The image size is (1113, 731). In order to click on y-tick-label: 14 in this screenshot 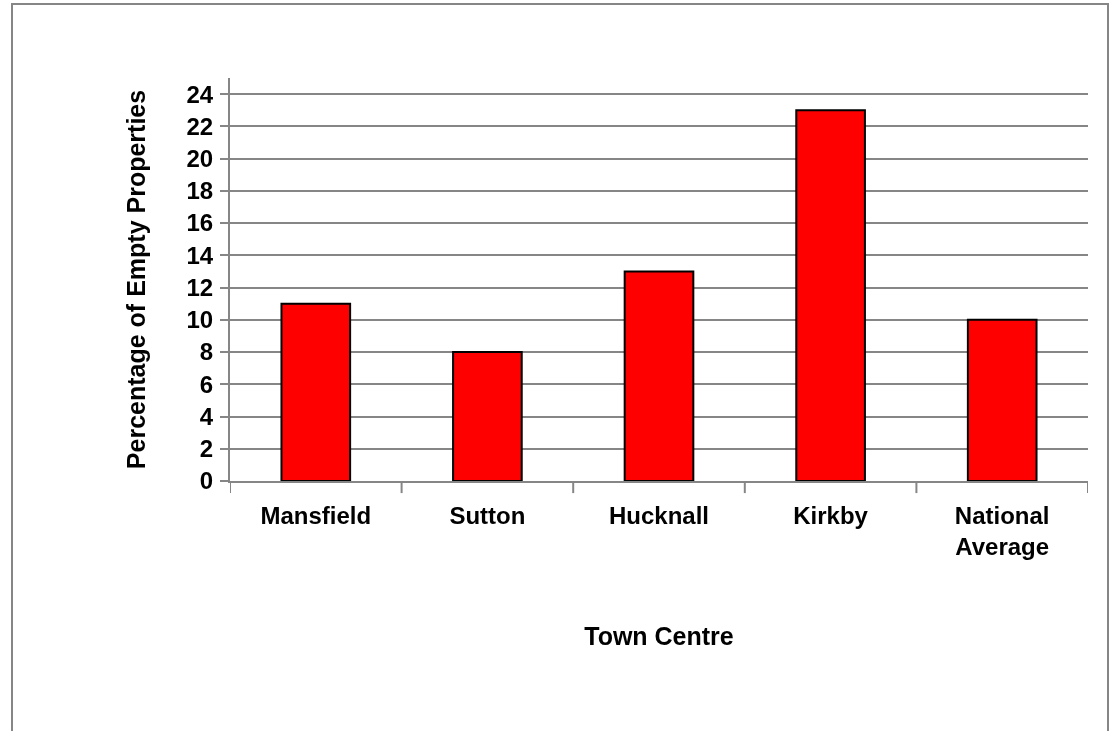, I will do `click(200, 255)`.